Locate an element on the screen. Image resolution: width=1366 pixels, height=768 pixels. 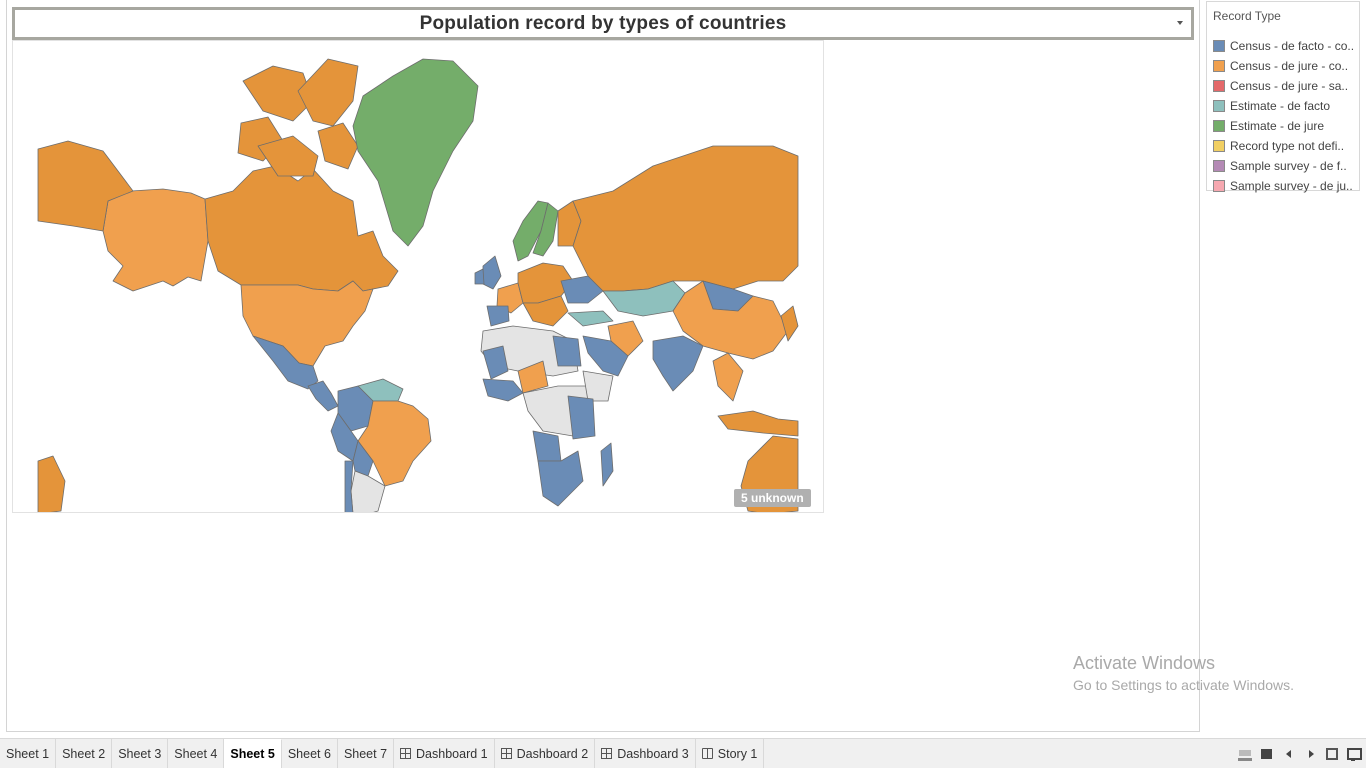
title-dropdown-icon is located at coordinates (1180, 23).